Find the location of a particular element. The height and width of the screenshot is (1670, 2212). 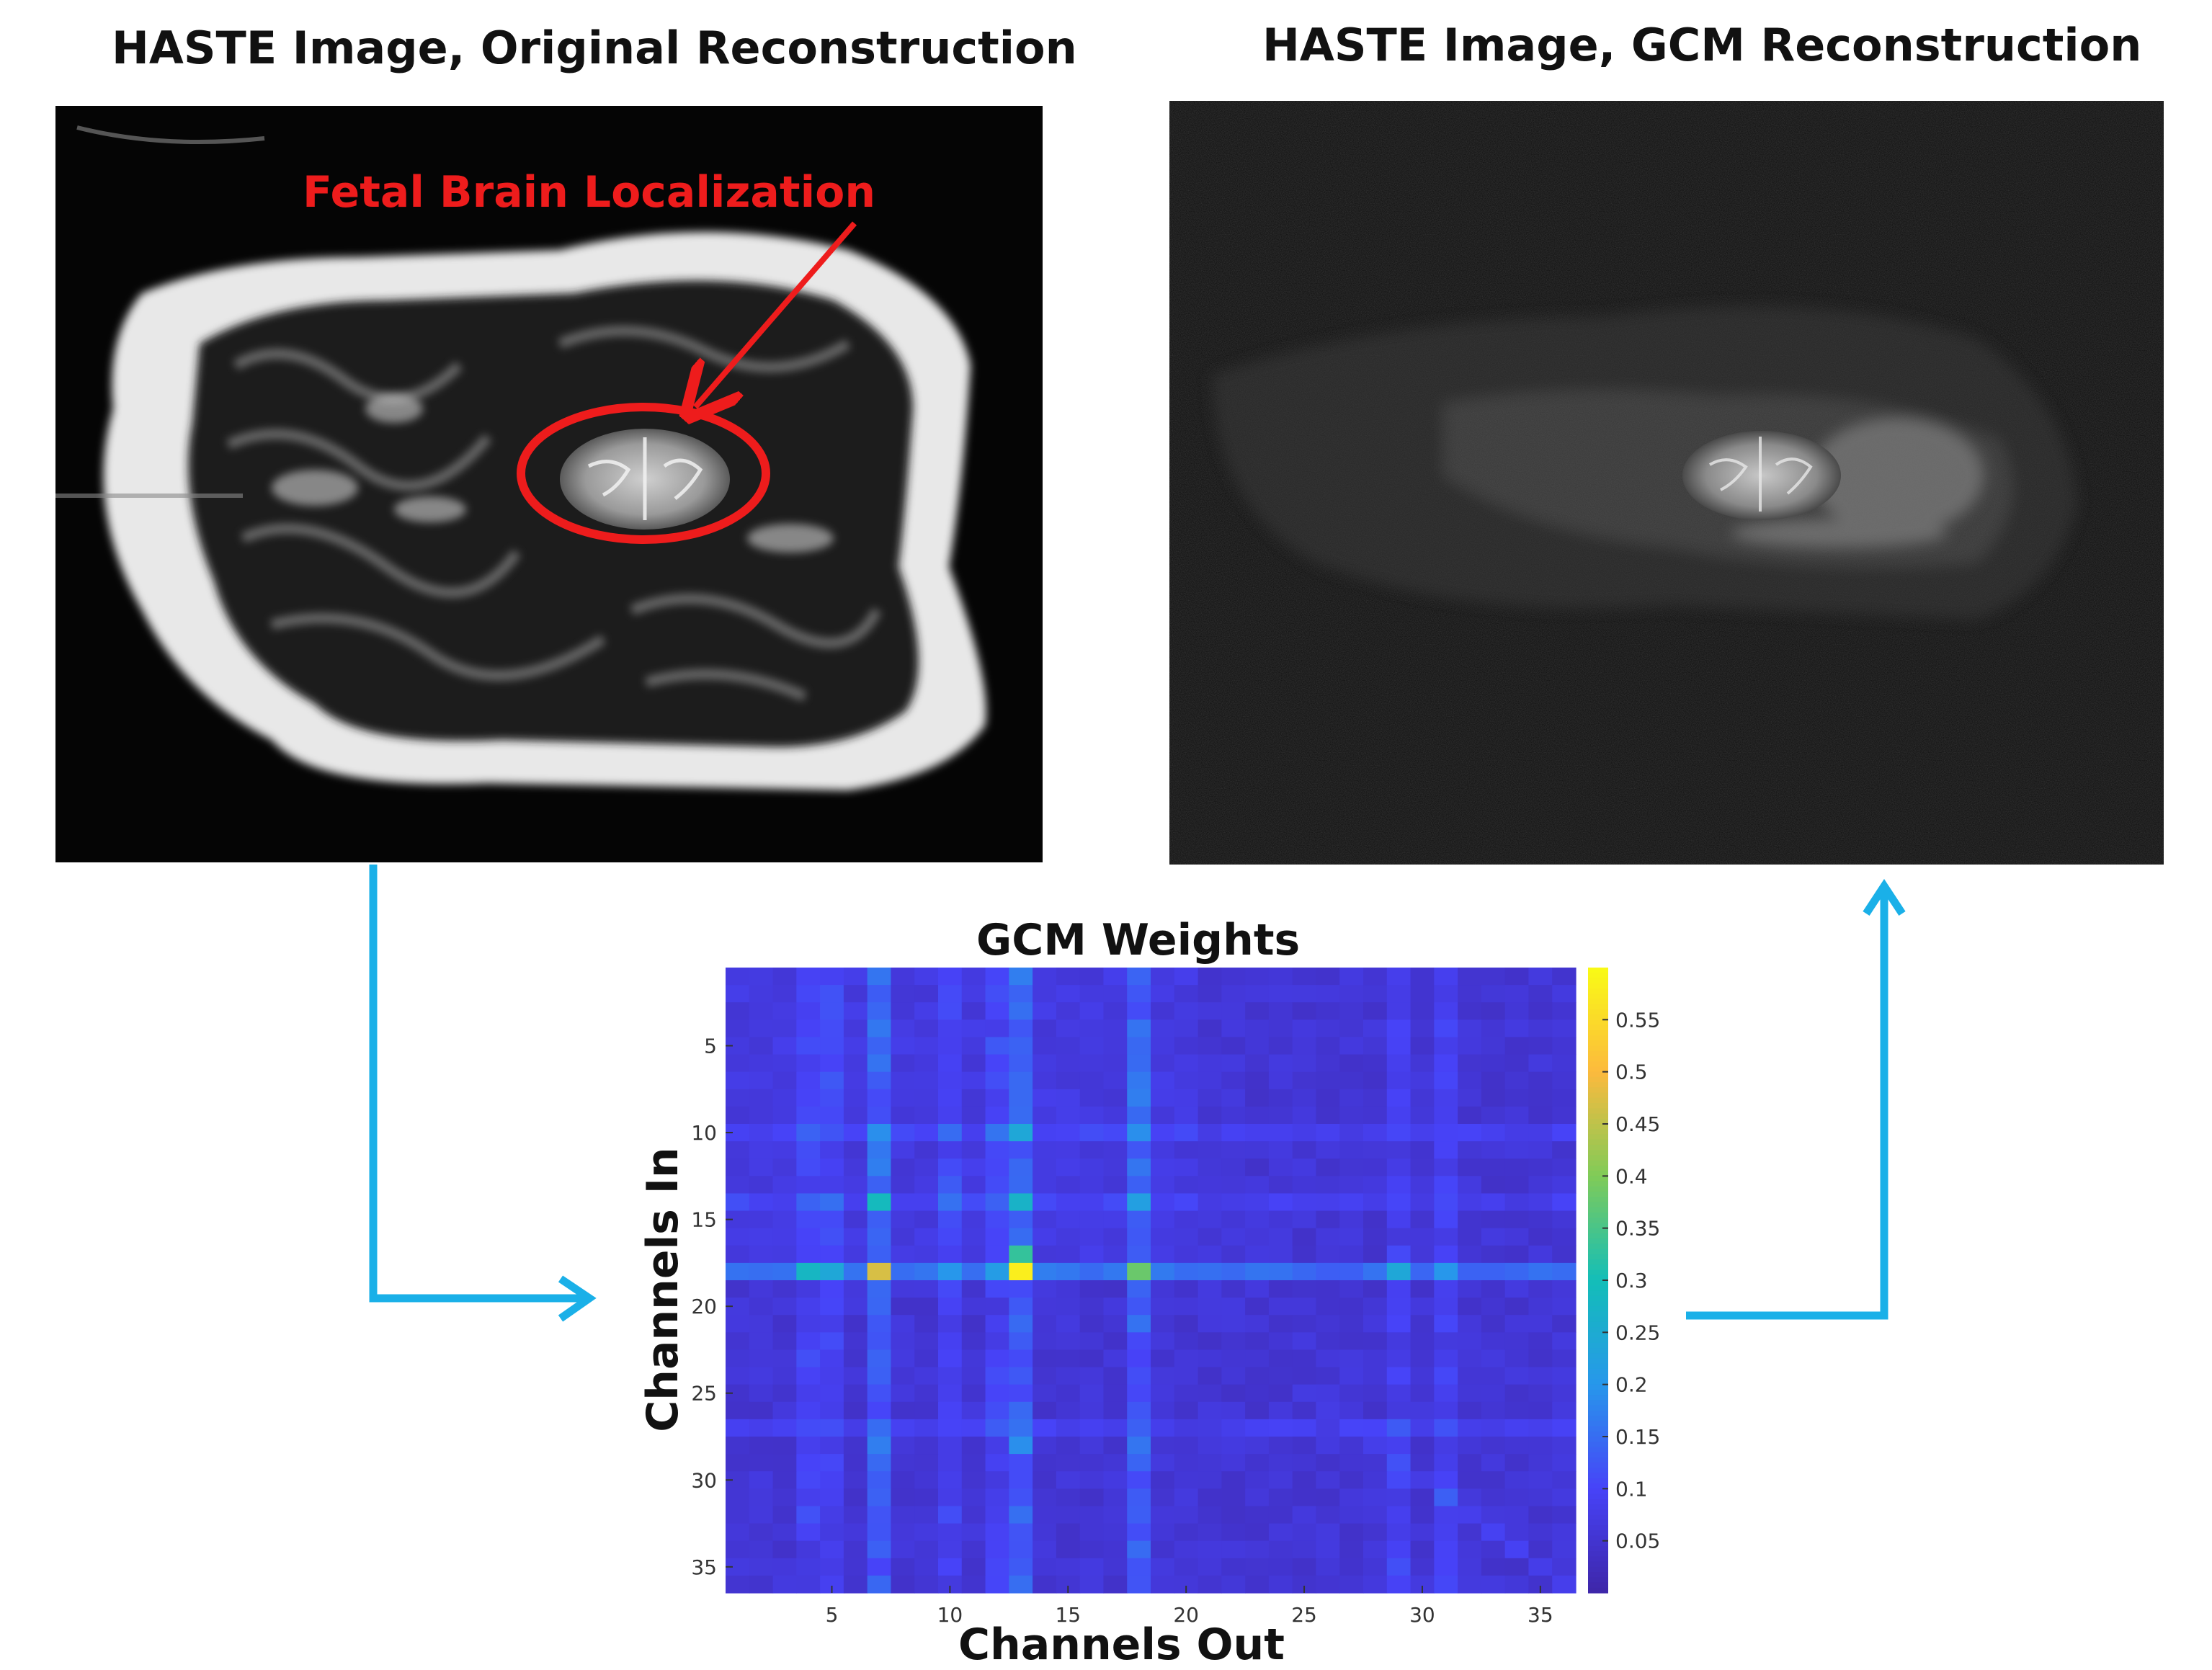

colorbar-tick-label: 0.25 is located at coordinates (1638, 1333).